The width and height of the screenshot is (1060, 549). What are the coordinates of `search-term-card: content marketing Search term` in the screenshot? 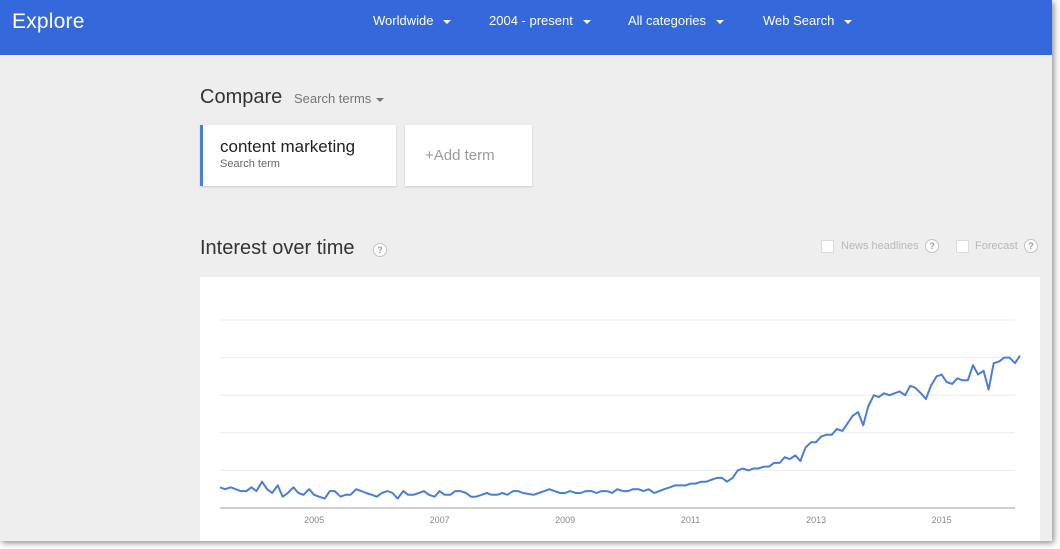 It's located at (298, 155).